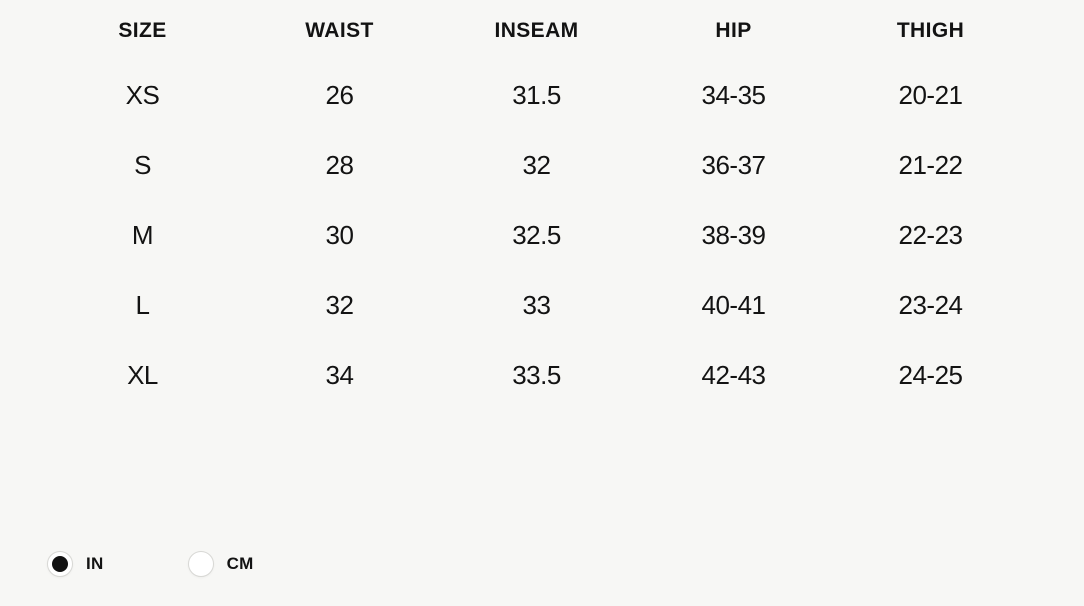 The width and height of the screenshot is (1084, 606). Describe the element at coordinates (734, 94) in the screenshot. I see `table-cell: 34-35` at that location.